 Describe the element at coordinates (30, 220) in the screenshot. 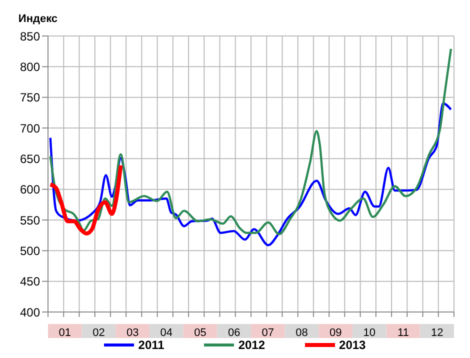

I see `y-tick-label: 550` at that location.